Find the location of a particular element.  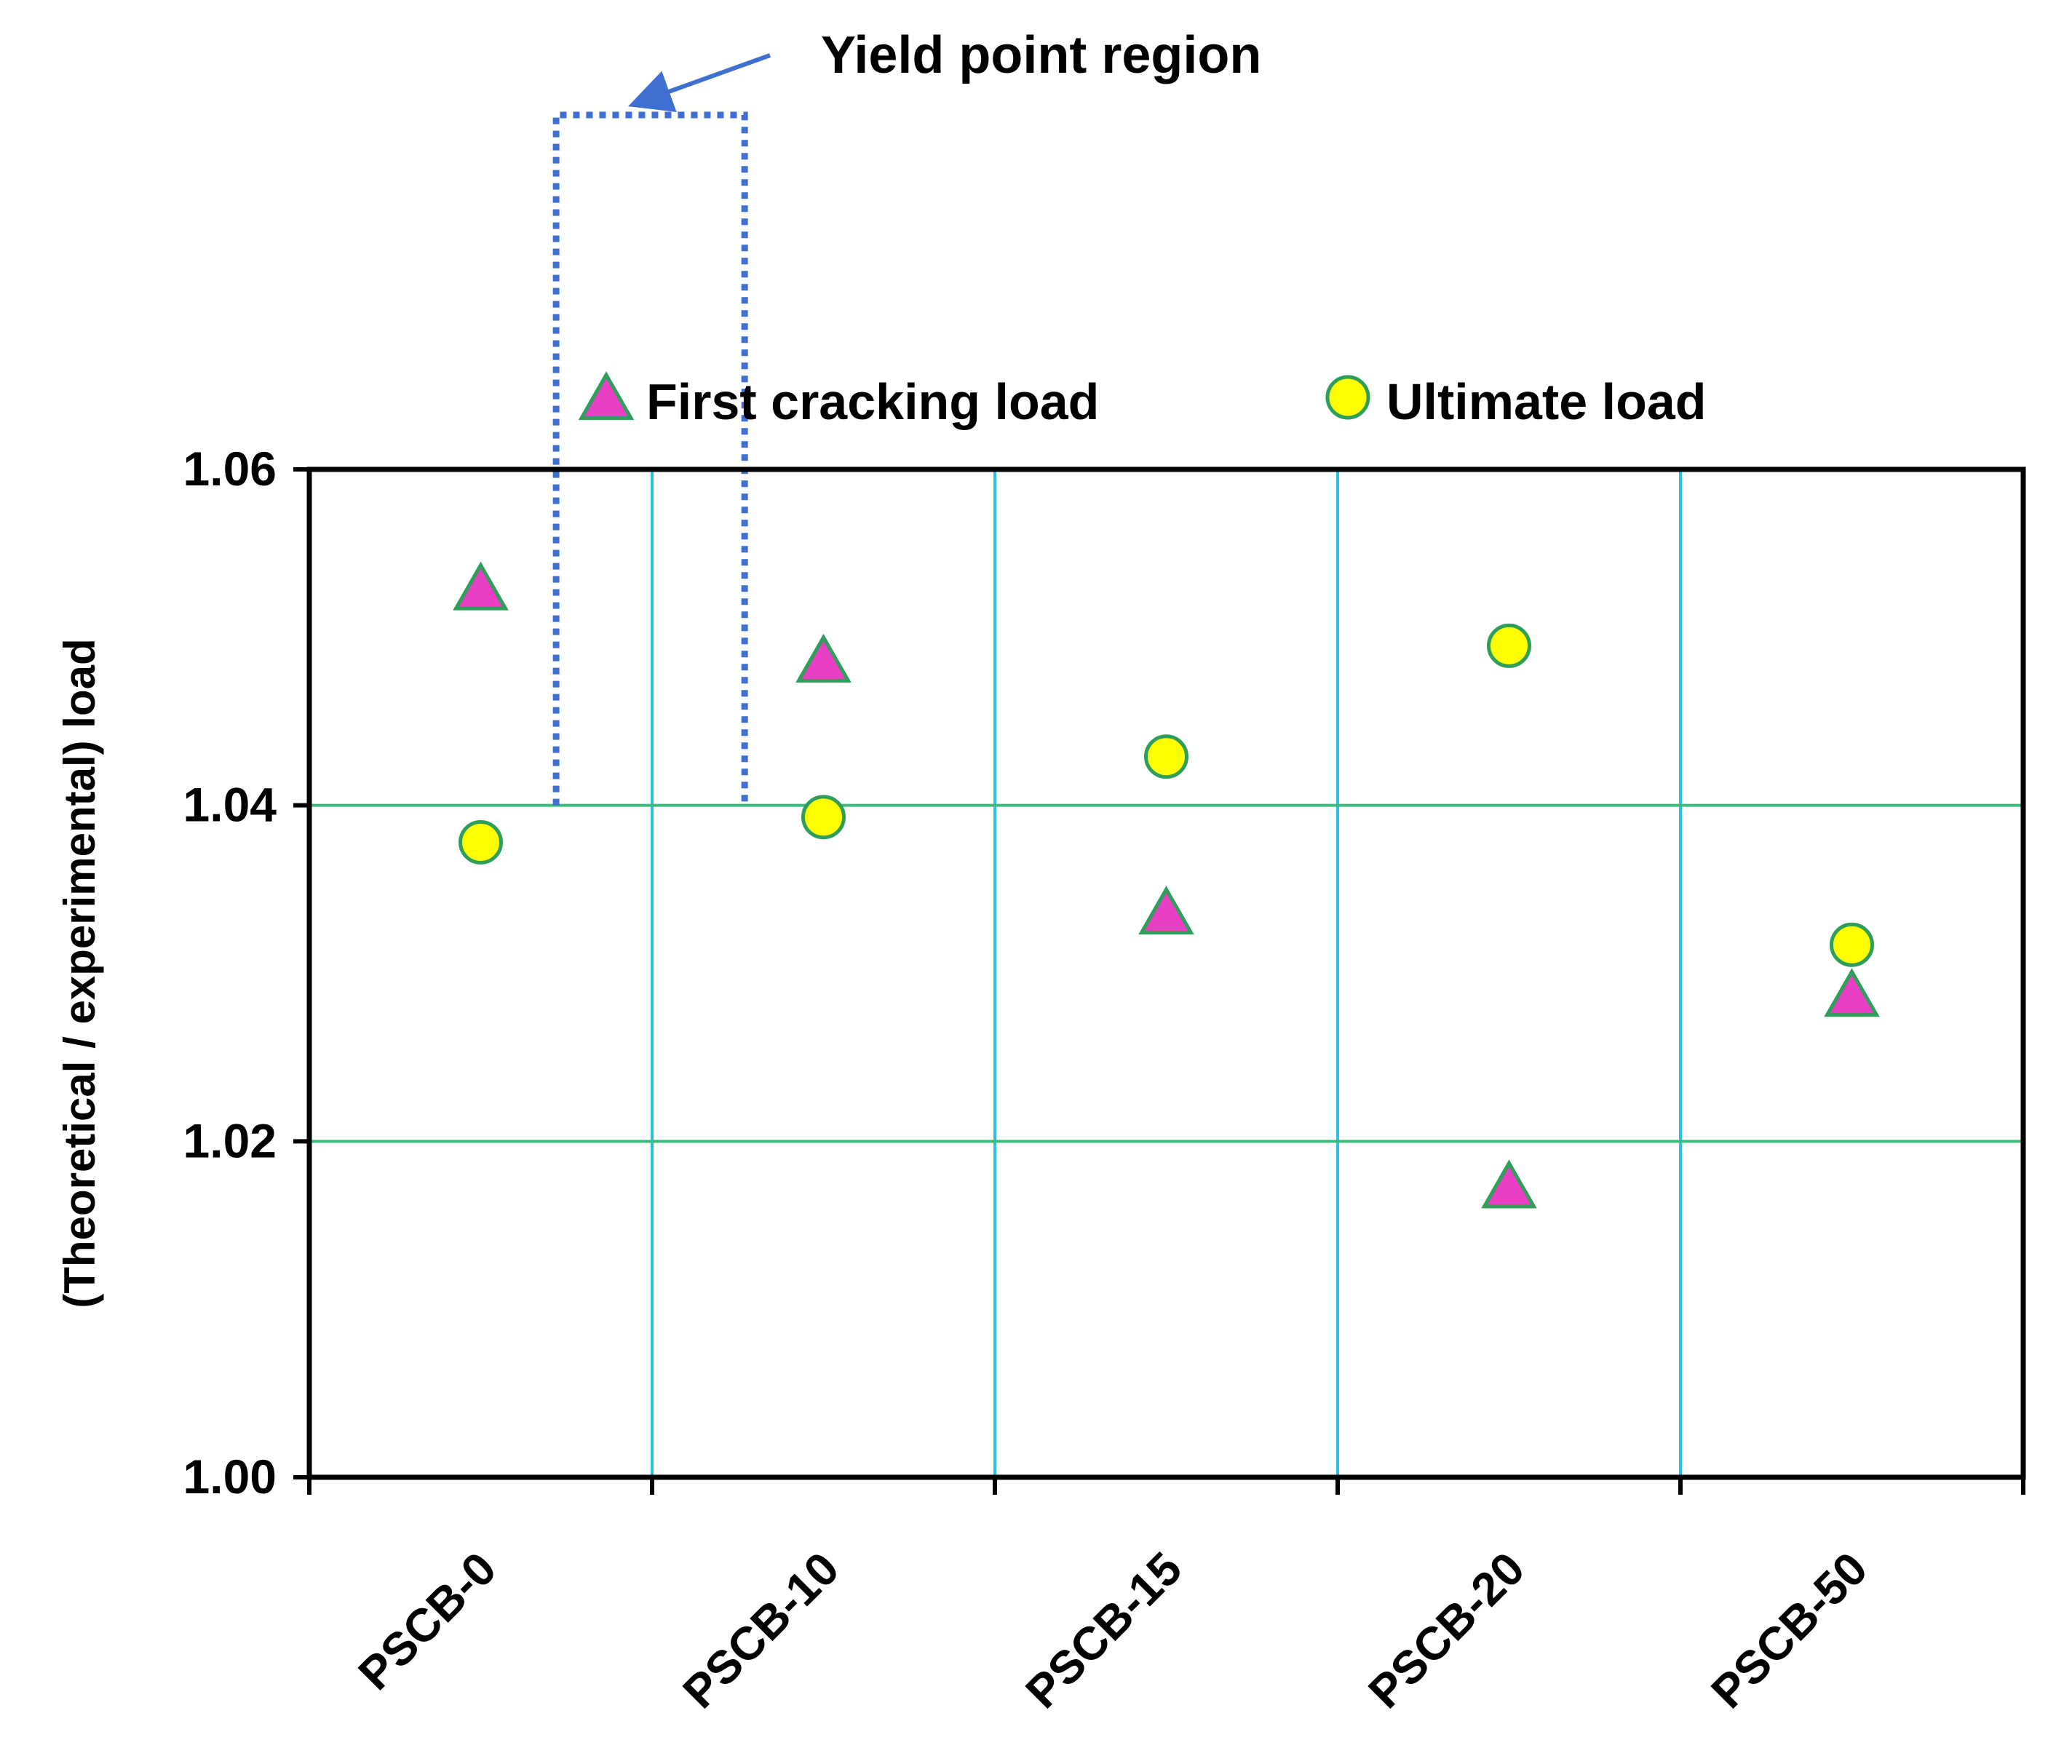

x-tick-label: PSCB-0 is located at coordinates (428, 1621).